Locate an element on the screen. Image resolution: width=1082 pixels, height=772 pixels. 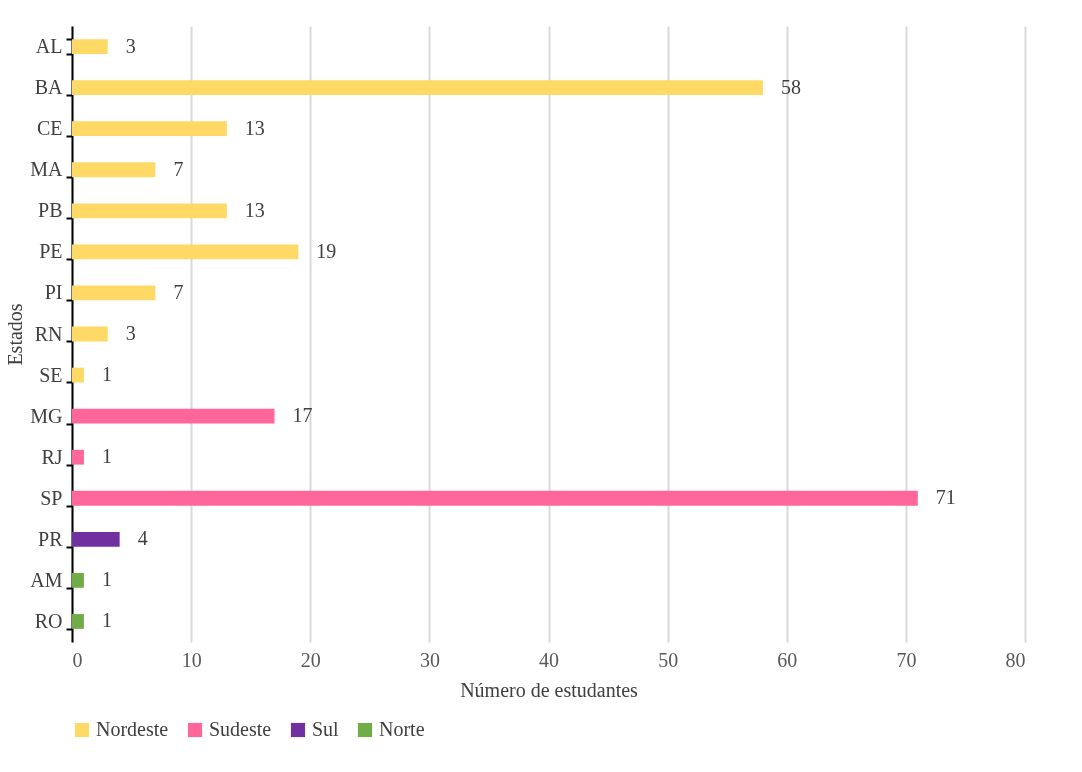
data-label: 17 is located at coordinates (302, 415).